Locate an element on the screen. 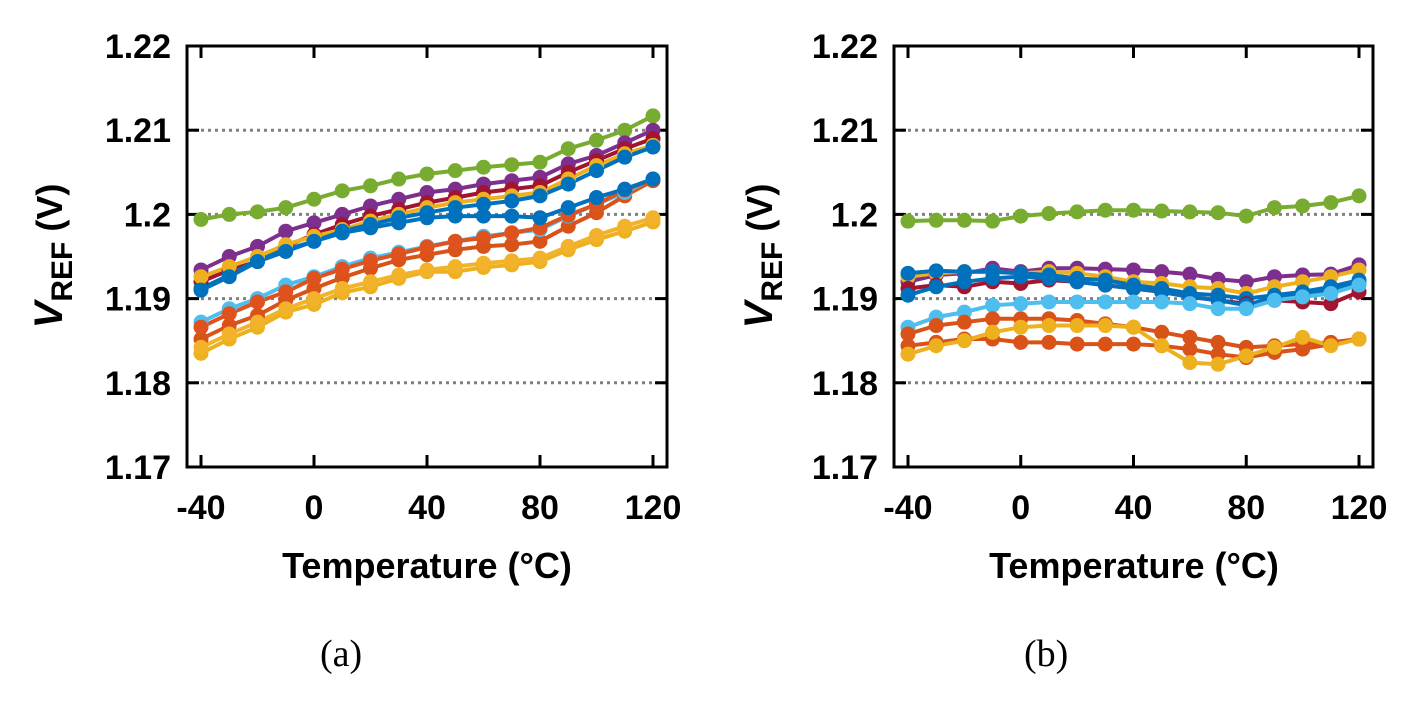 The height and width of the screenshot is (716, 1416). caption-b: (b) is located at coordinates (1046, 654).